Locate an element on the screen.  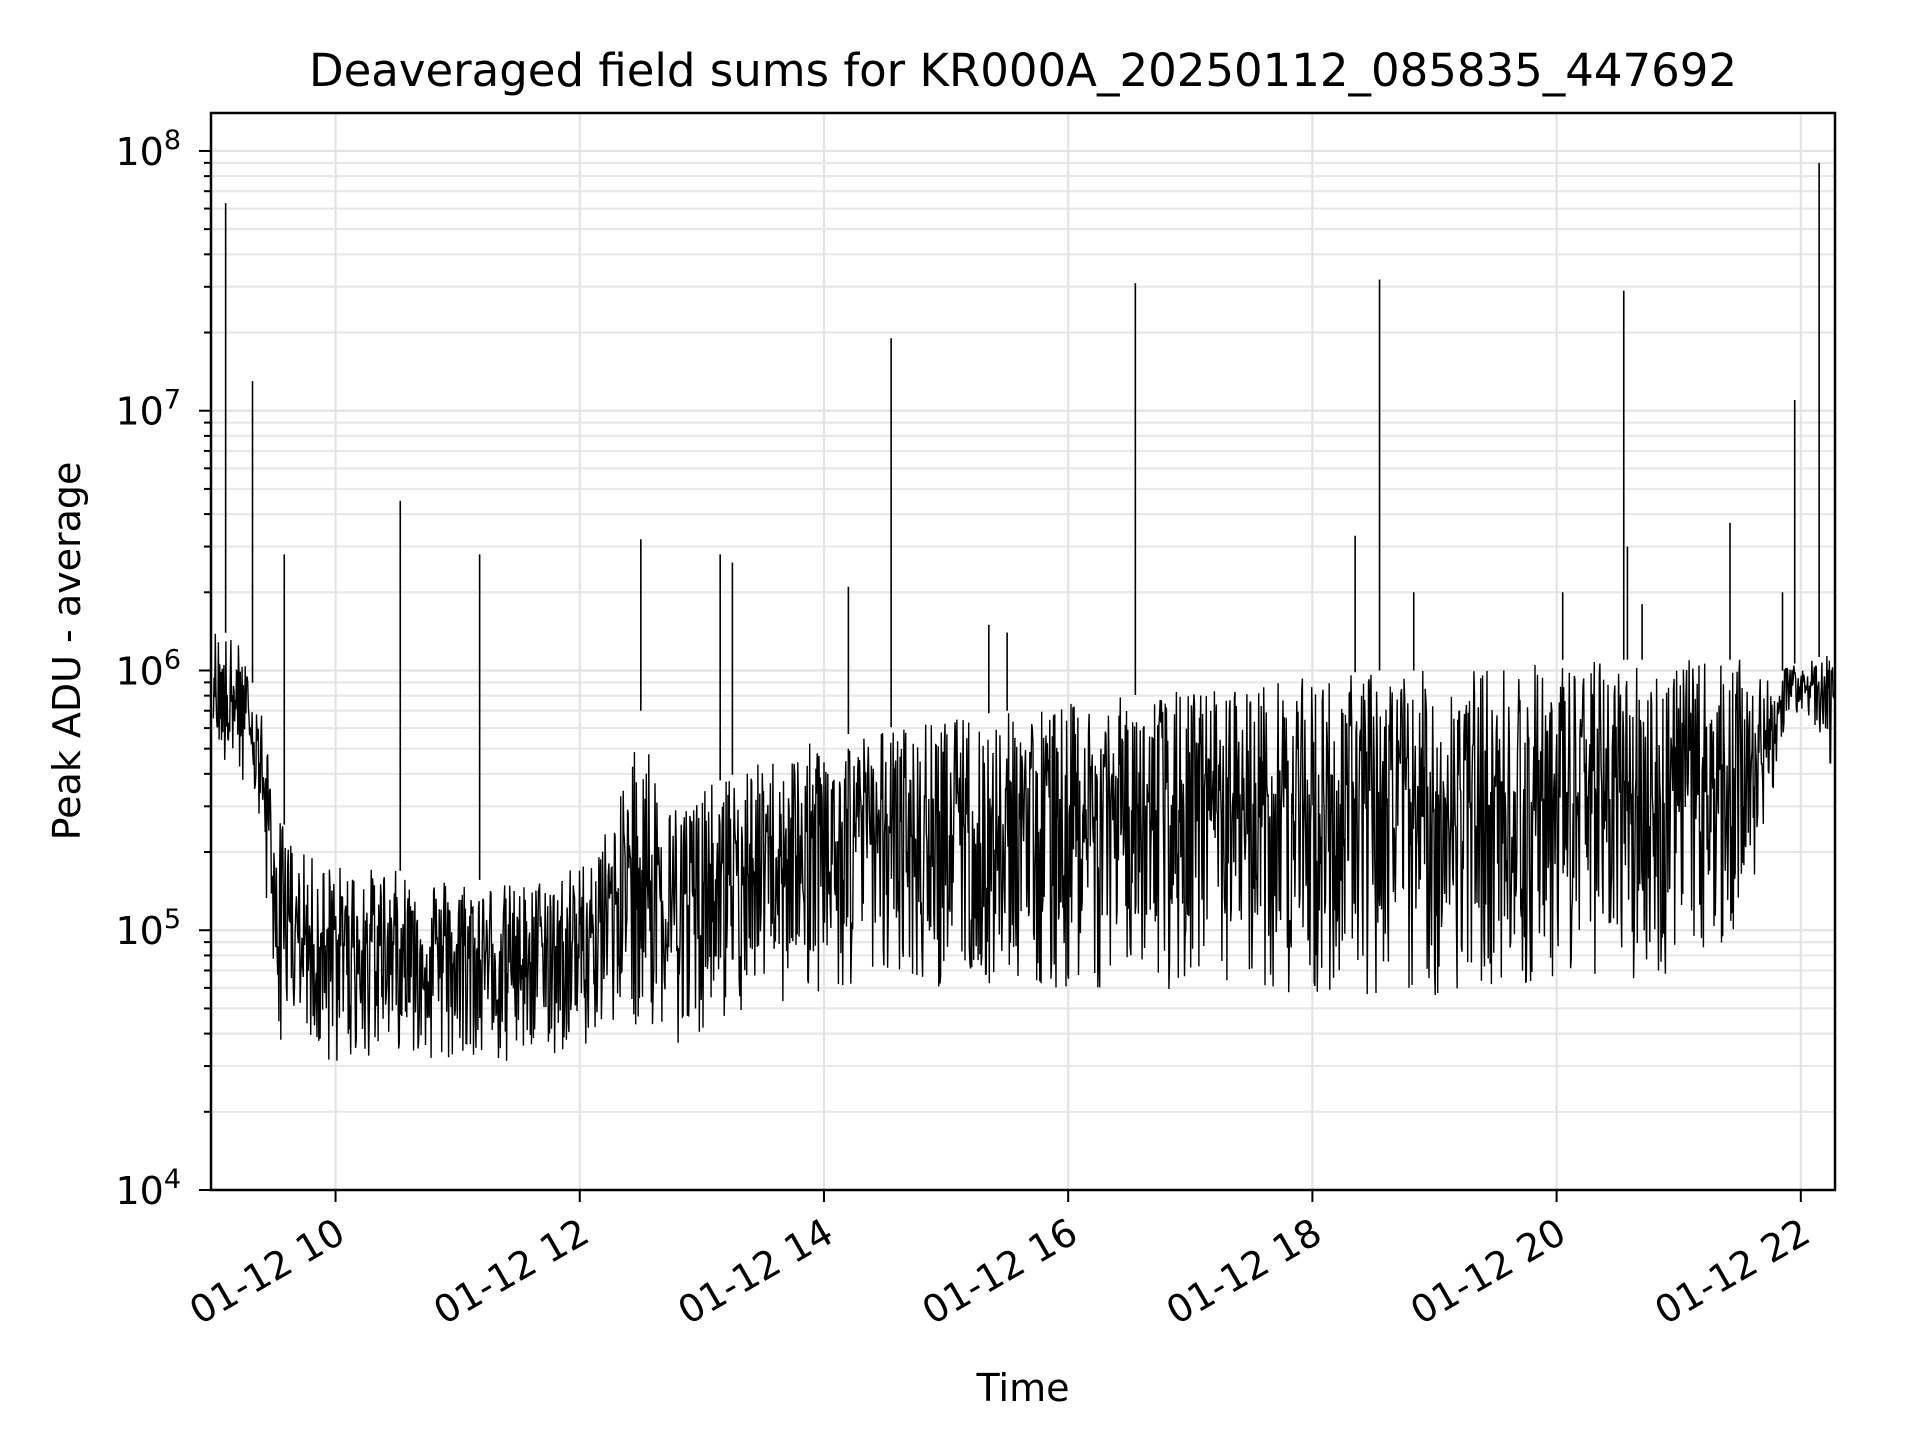
y-tick-label: 104 is located at coordinates (148, 1188).